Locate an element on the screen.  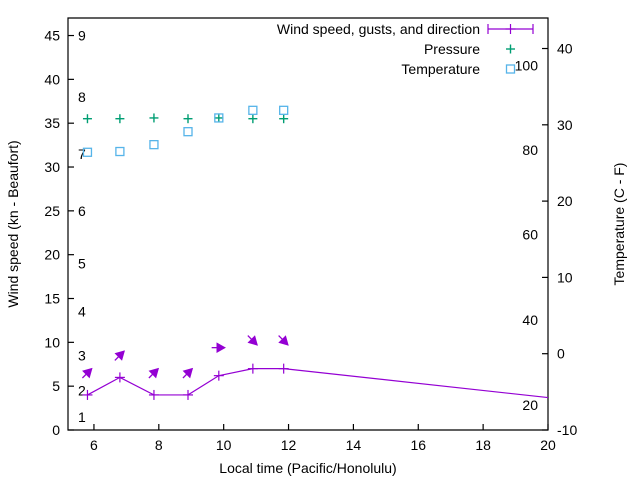
beaufort-label: 2 is located at coordinates (82, 391).